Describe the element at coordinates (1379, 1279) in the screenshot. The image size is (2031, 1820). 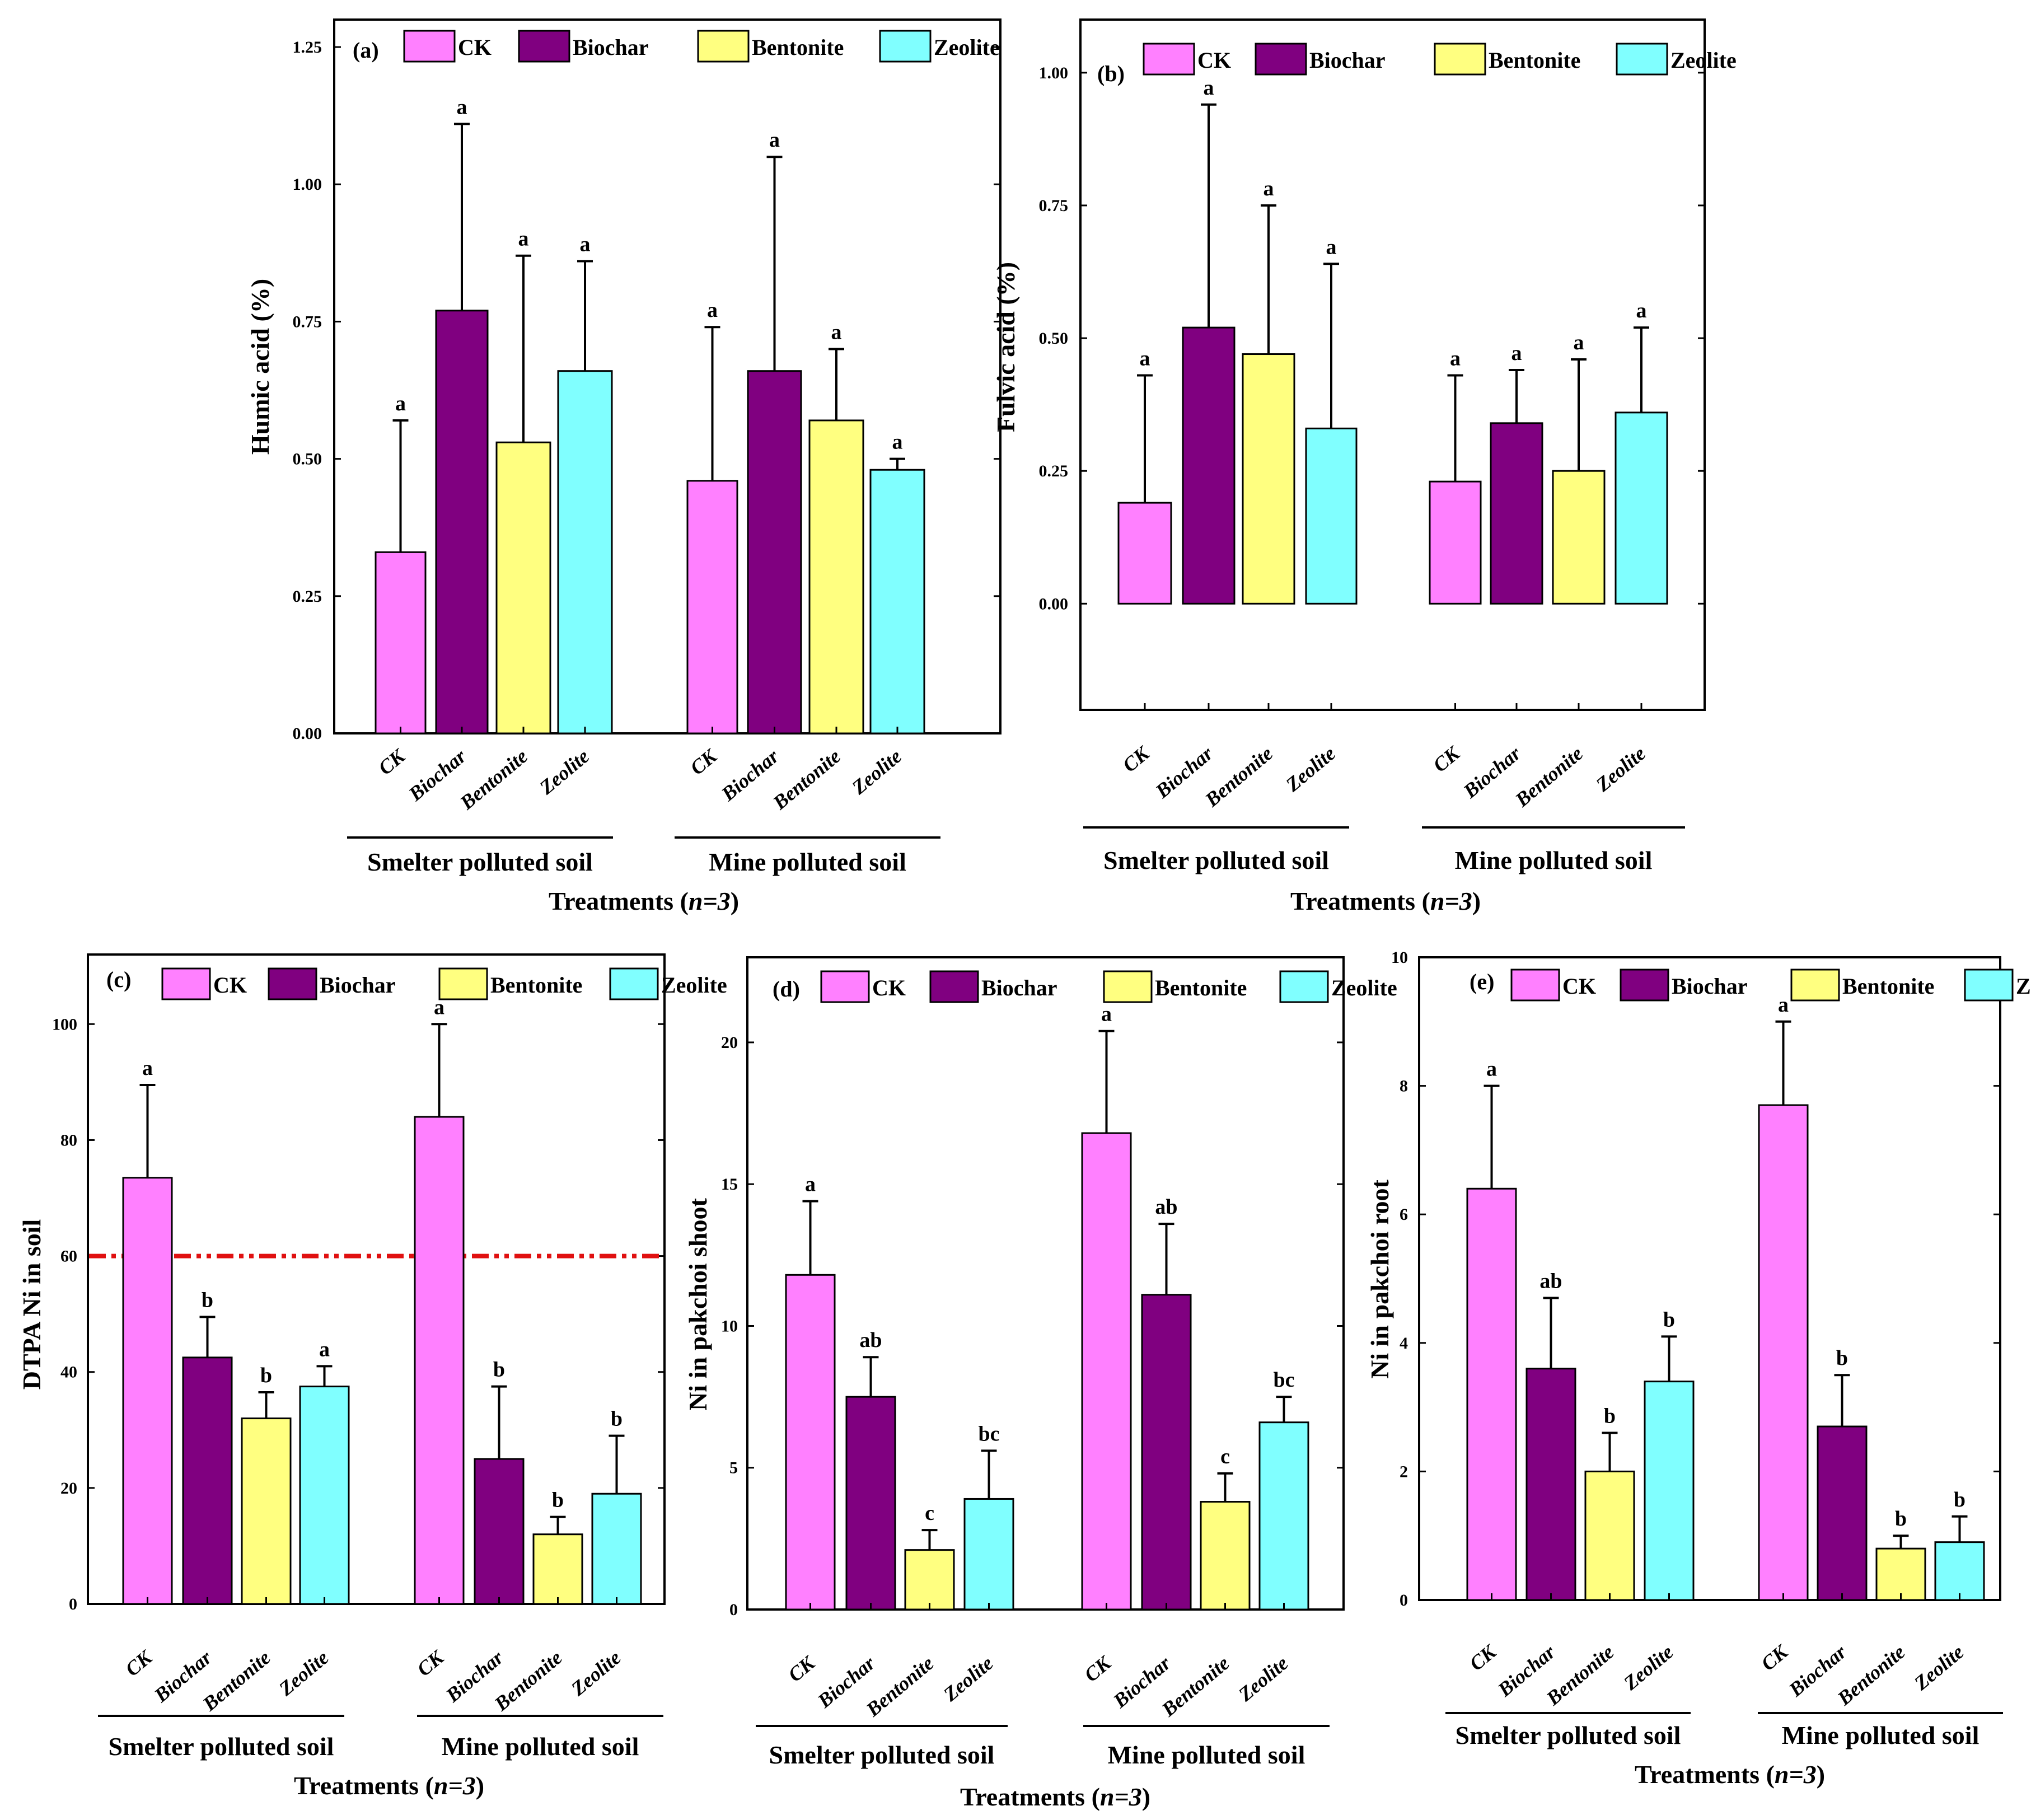
I see `y-axis-label: Ni in pakchoi root` at that location.